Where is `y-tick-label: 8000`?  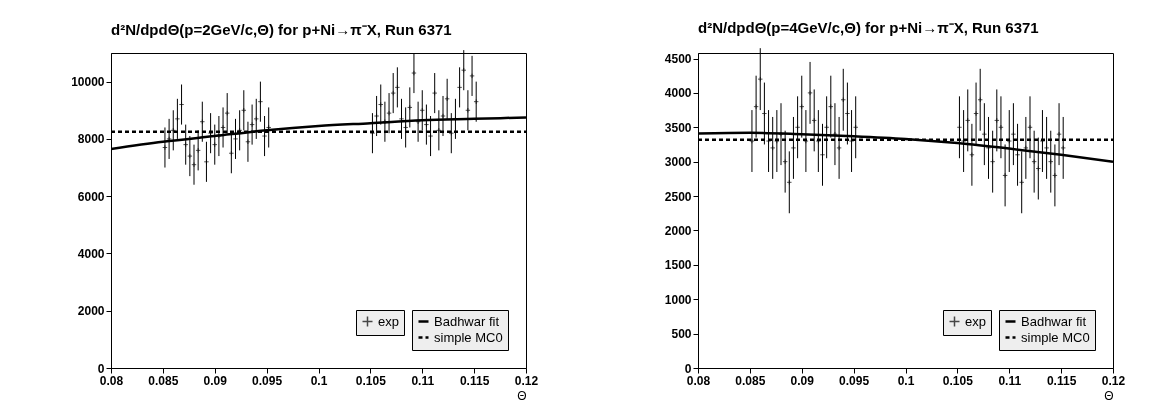
y-tick-label: 8000 is located at coordinates (91, 139).